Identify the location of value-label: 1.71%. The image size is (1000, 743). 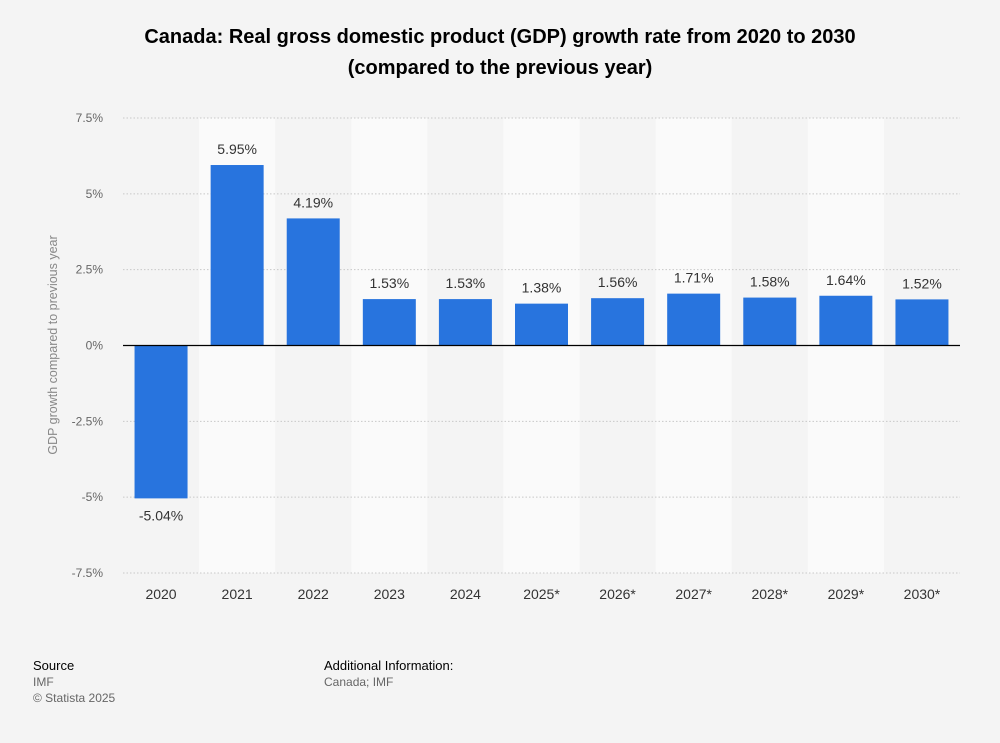
(694, 278).